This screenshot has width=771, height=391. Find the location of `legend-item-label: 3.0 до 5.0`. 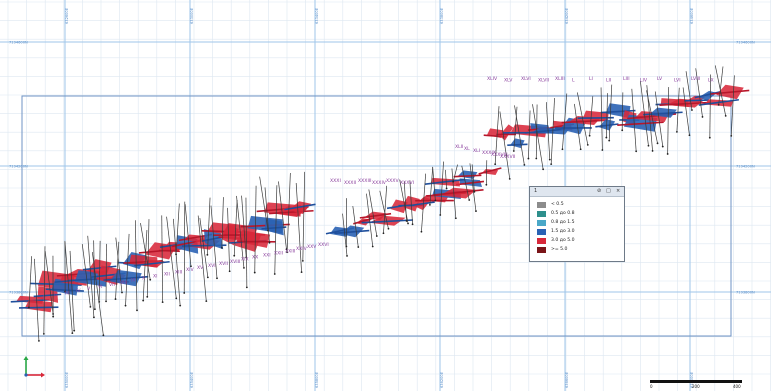

legend-item-label: 3.0 до 5.0 is located at coordinates (563, 240).